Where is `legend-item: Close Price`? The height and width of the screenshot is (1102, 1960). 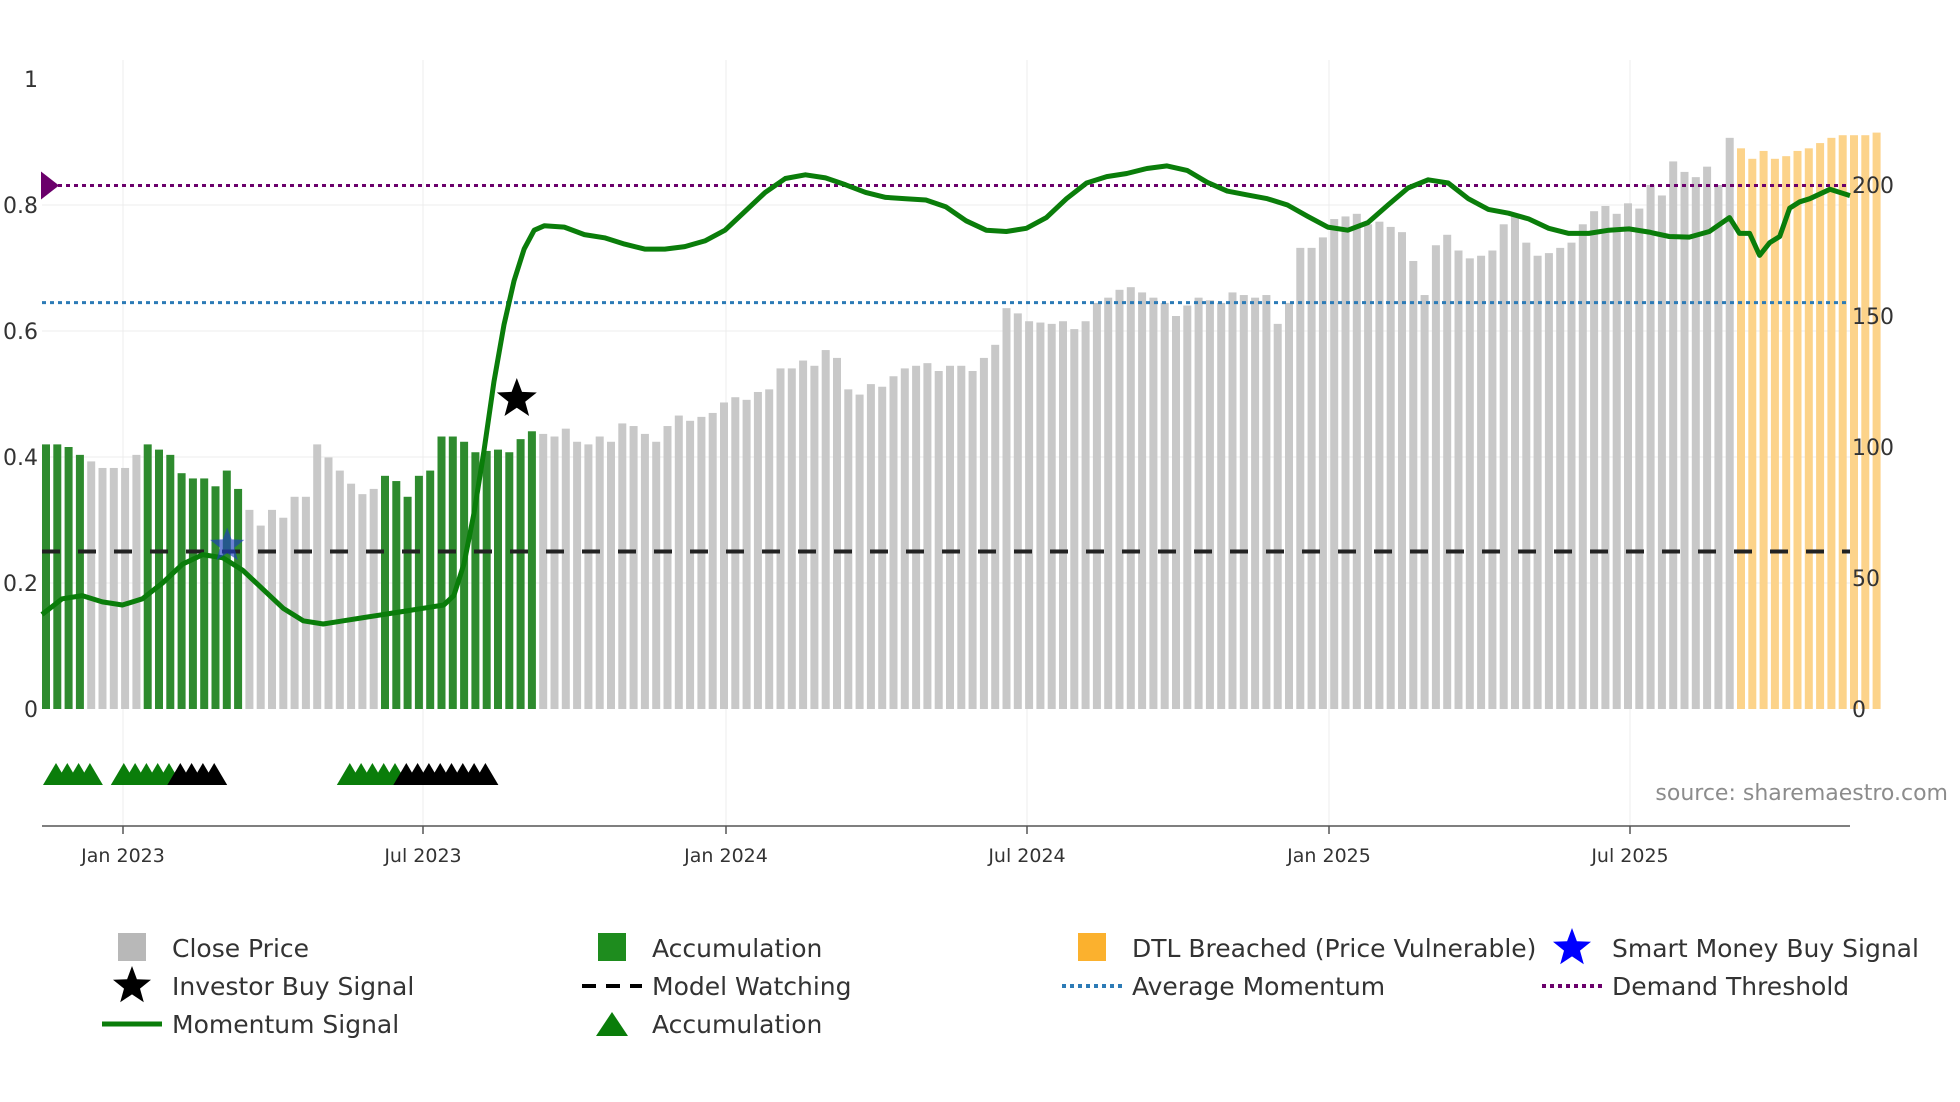 legend-item: Close Price is located at coordinates (213, 948).